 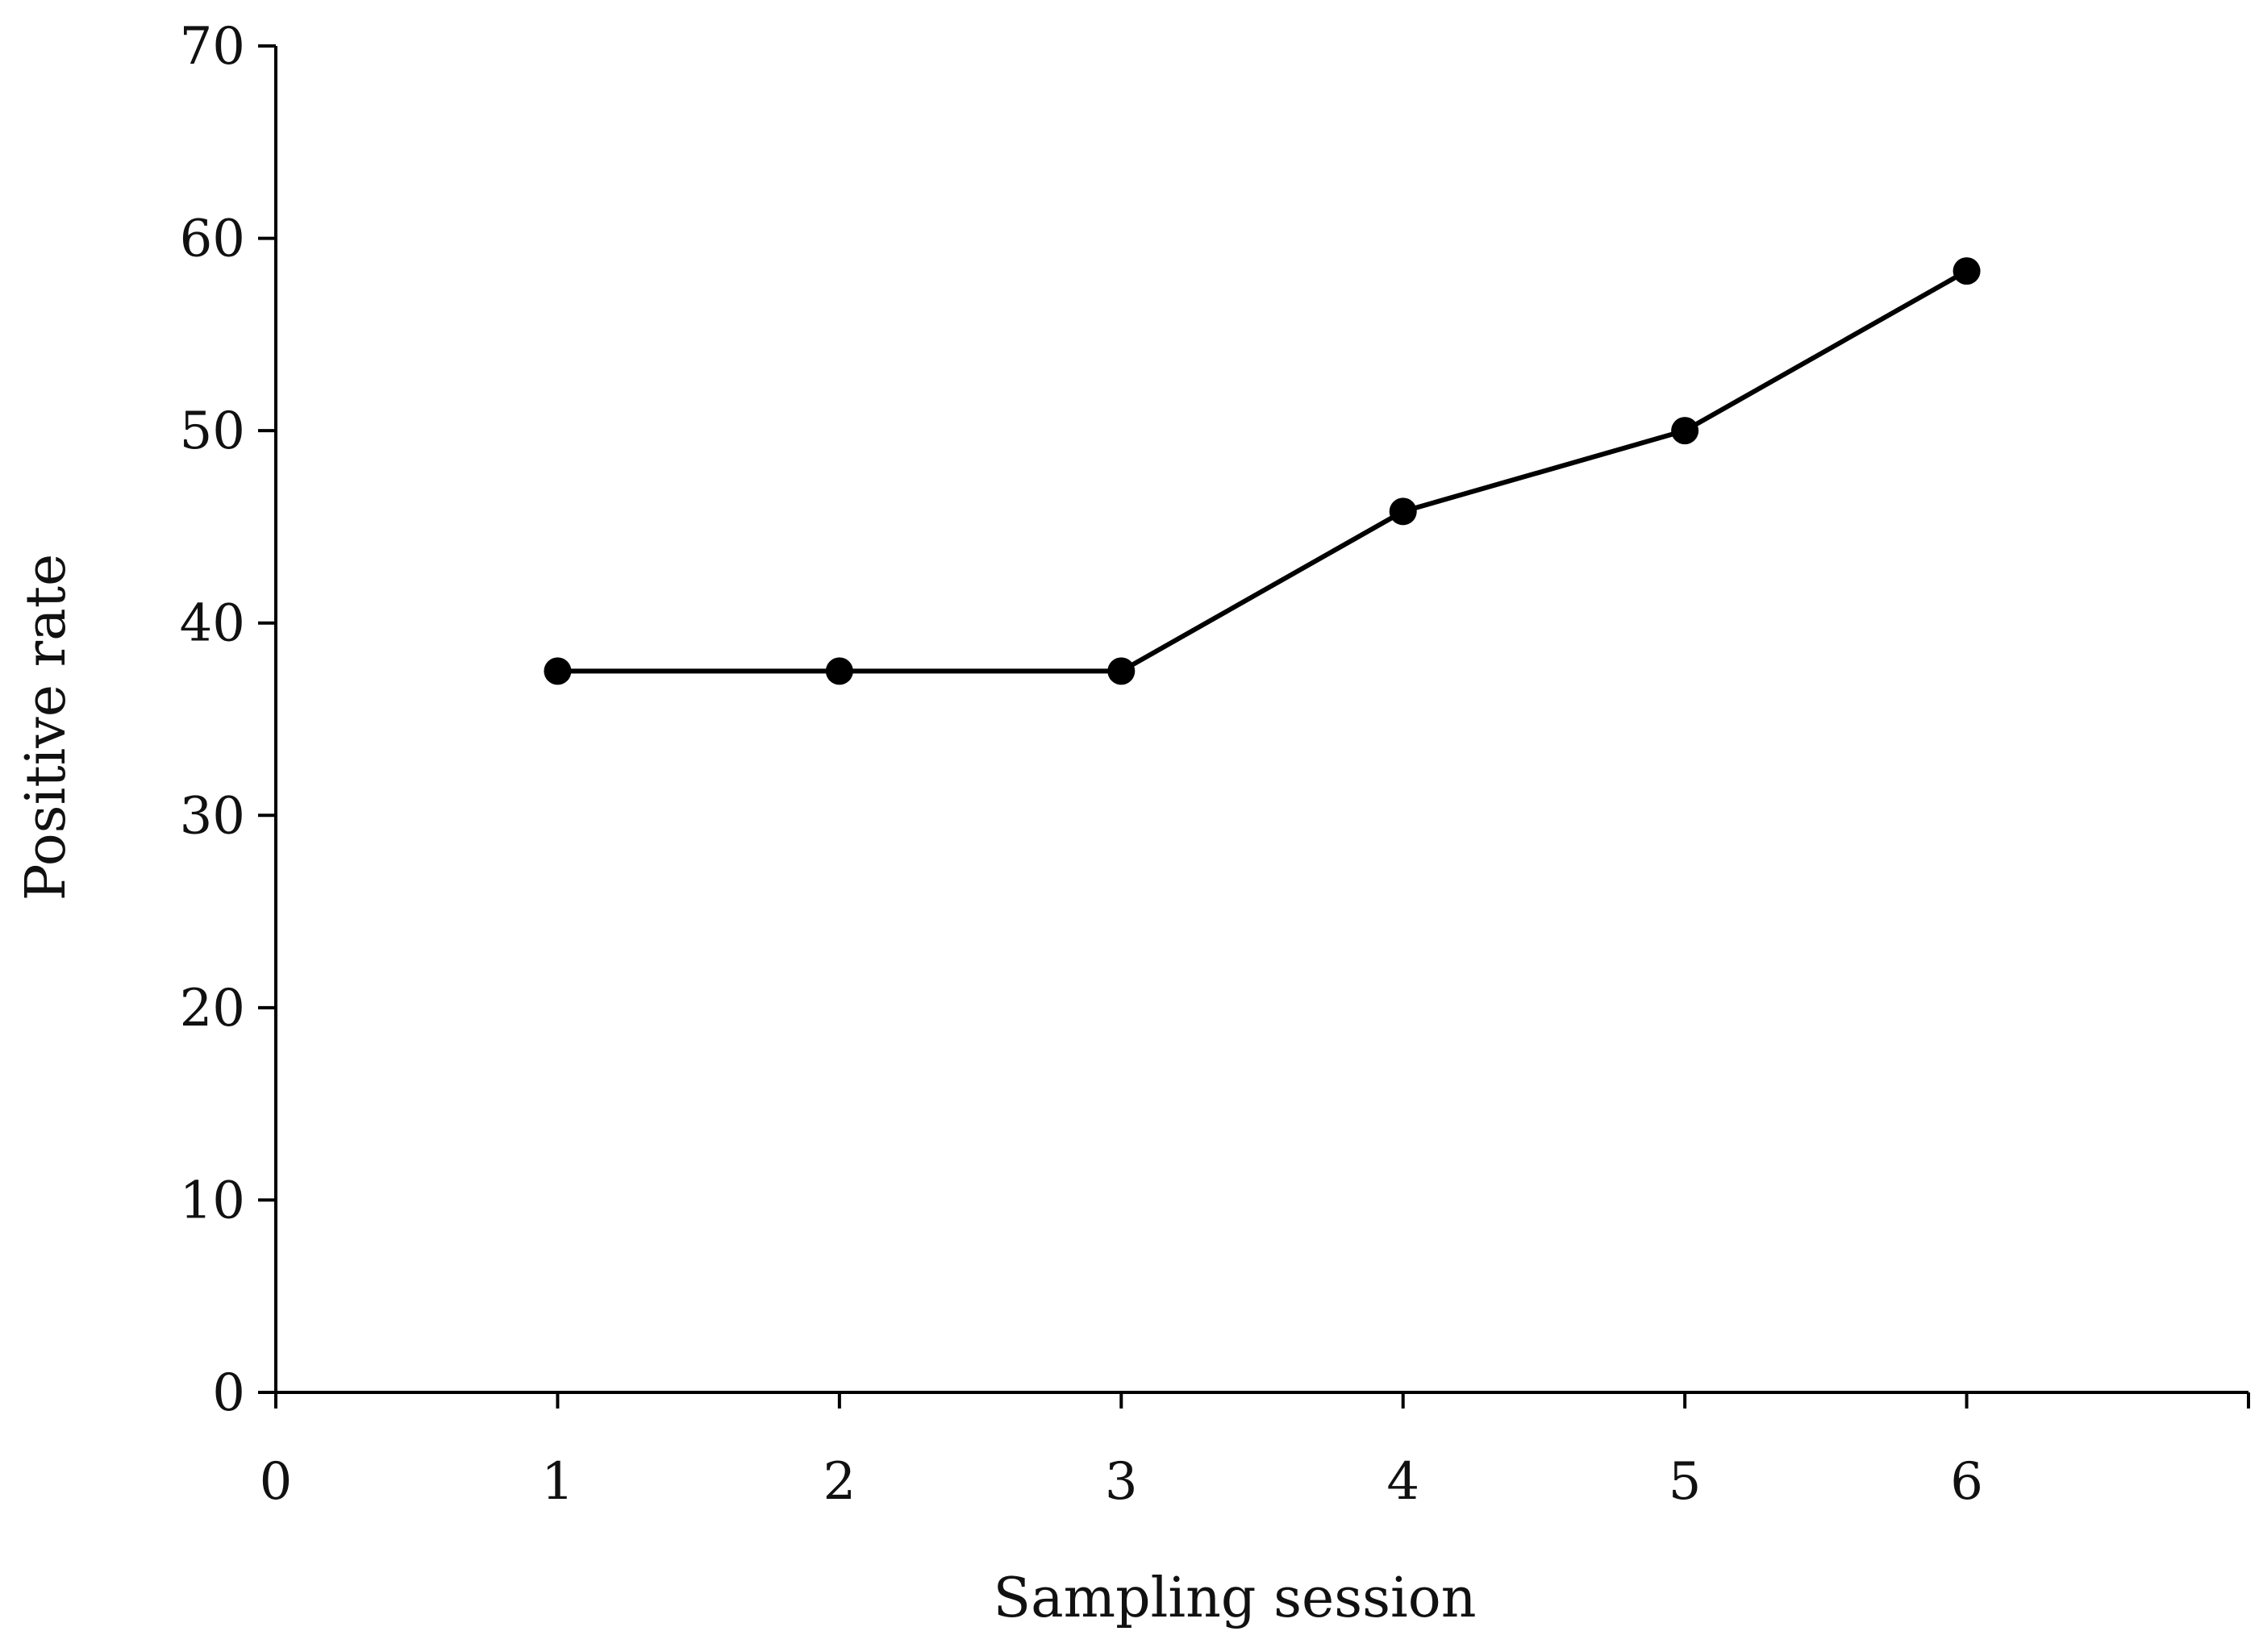 I want to click on x-tick-label: 4, so click(x=1403, y=1482).